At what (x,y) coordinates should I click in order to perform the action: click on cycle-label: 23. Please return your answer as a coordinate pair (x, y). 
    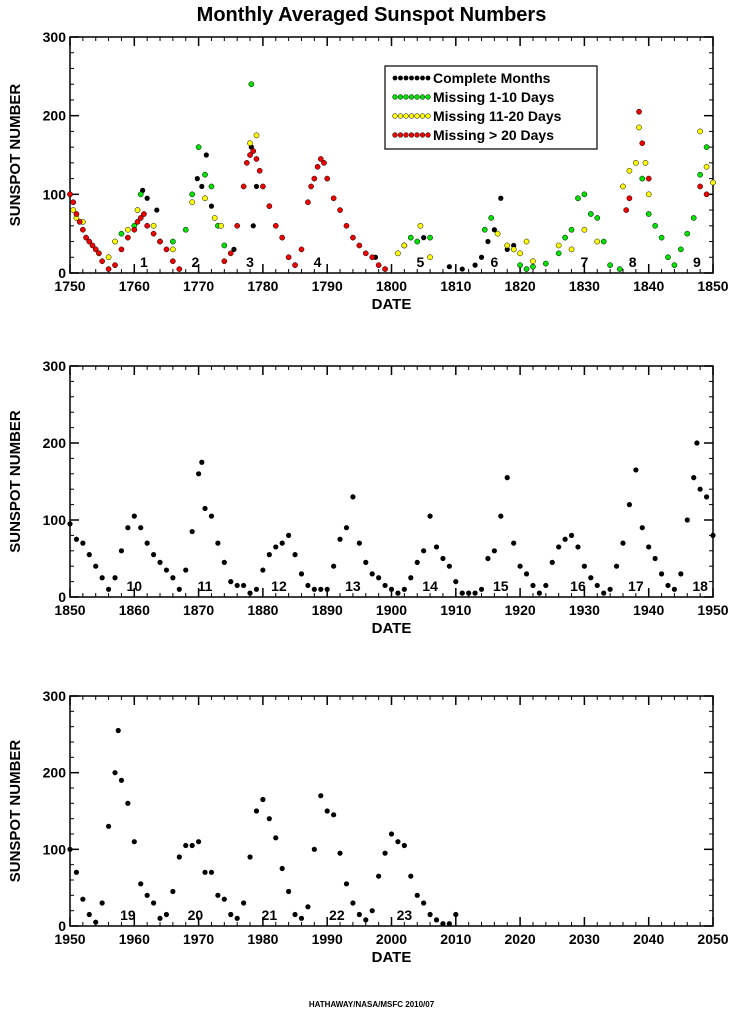
    Looking at the image, I should click on (405, 915).